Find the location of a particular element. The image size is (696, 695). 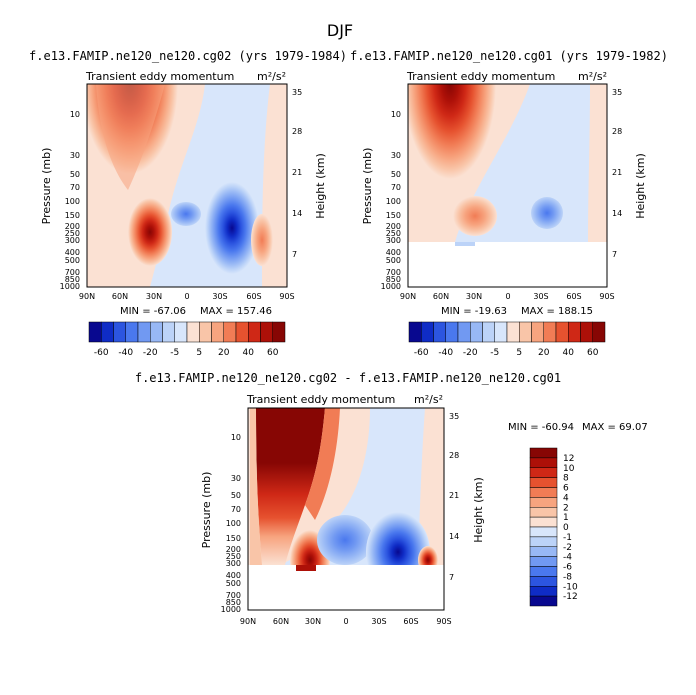

panel-3-weak-positive-south is located at coordinates (431, 486).